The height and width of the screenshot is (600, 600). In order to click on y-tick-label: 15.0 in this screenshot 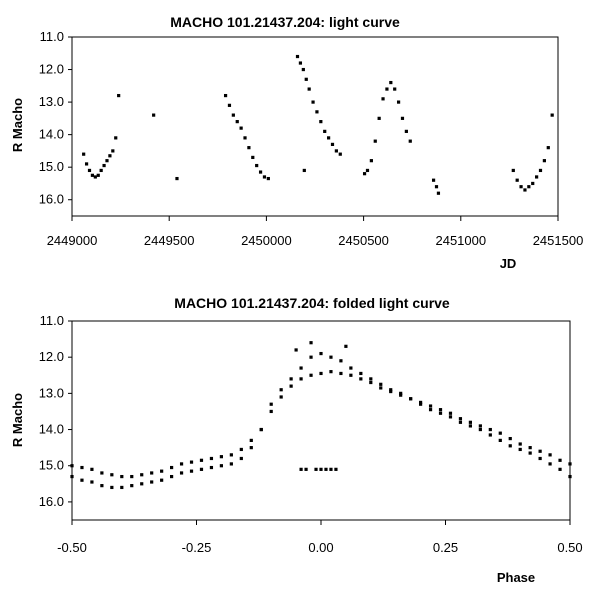, I will do `click(51, 166)`.